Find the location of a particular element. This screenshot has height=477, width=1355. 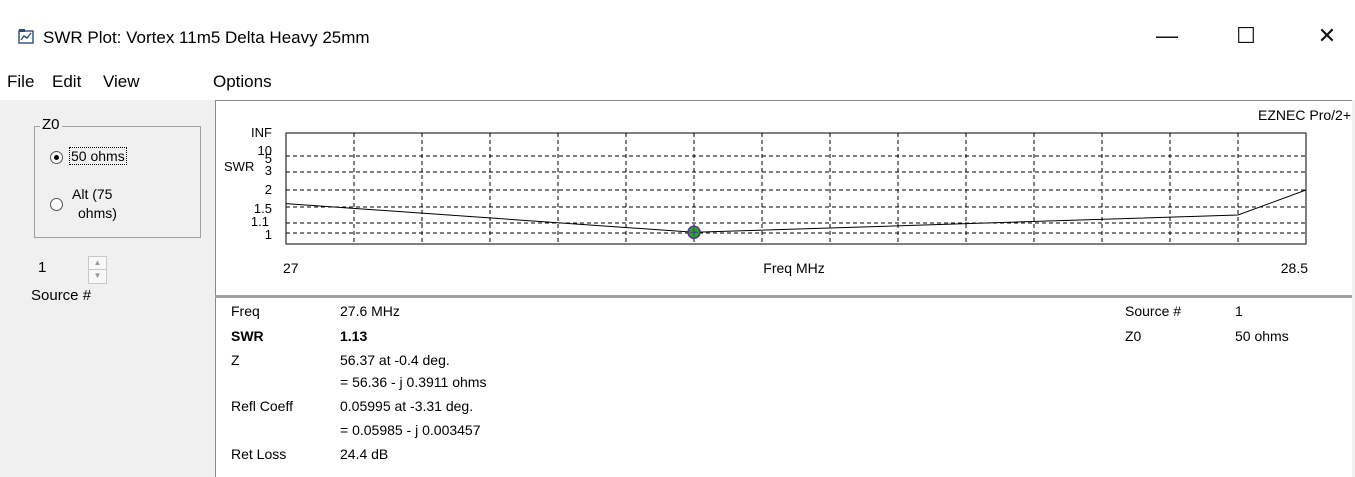

z0-groupbox is located at coordinates (117, 182).